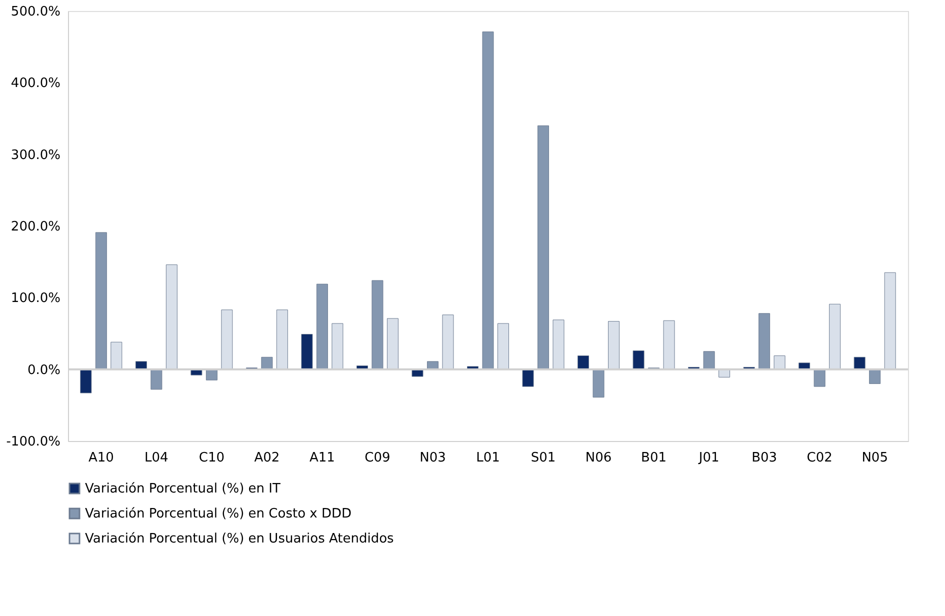  Describe the element at coordinates (43, 370) in the screenshot. I see `y-tick-label: 0.0%` at that location.